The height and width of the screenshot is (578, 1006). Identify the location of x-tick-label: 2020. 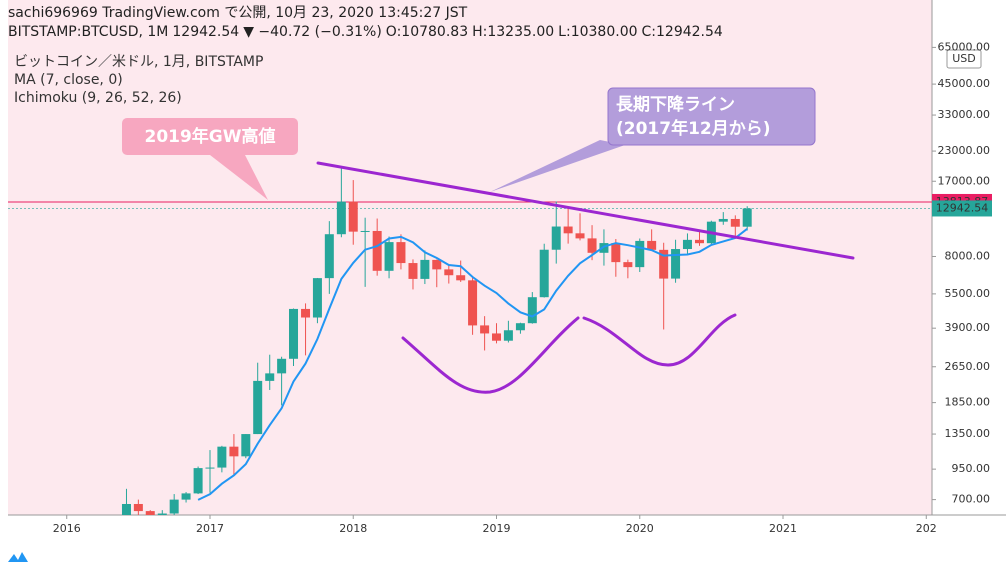
(640, 528).